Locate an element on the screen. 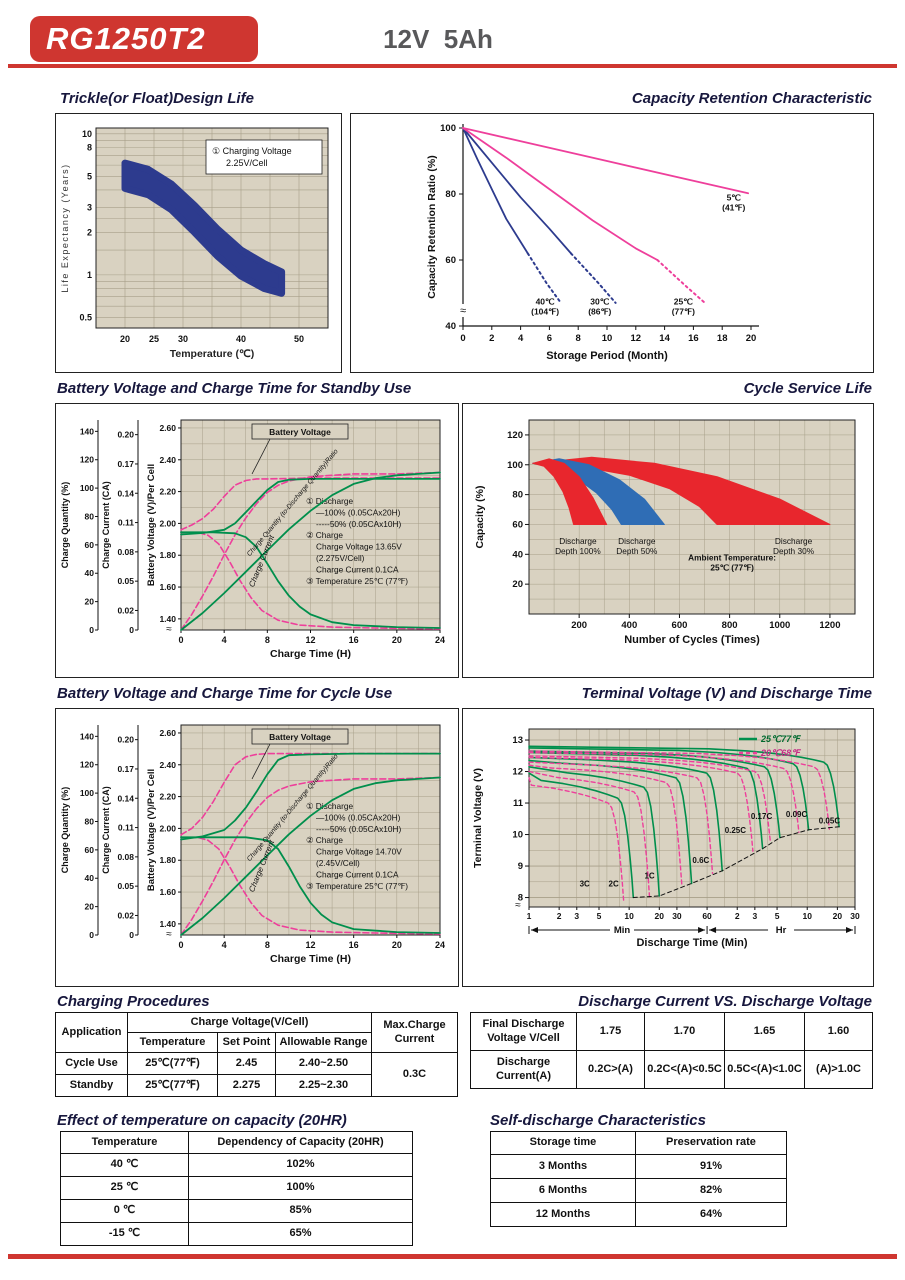 The image size is (905, 1280). charging-header-allowable-range: Allowable Range is located at coordinates (323, 1042).